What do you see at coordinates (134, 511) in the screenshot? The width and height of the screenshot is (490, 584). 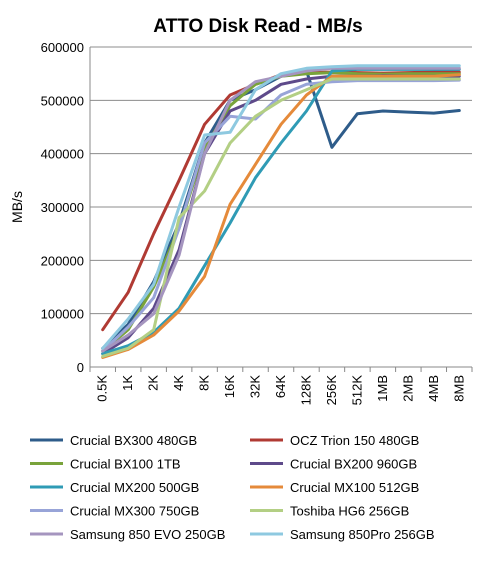 I see `legend-label: Crucial MX300 750GB` at bounding box center [134, 511].